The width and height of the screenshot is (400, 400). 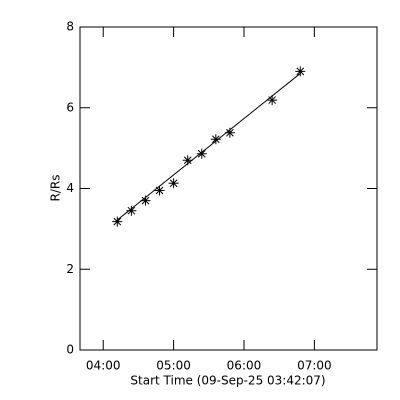 I want to click on y-tick-label: 4, so click(x=70, y=188).